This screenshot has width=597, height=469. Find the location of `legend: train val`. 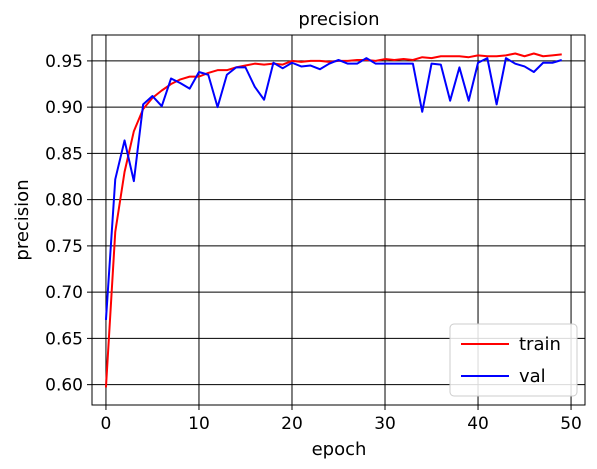

legend: train val is located at coordinates (513, 360).